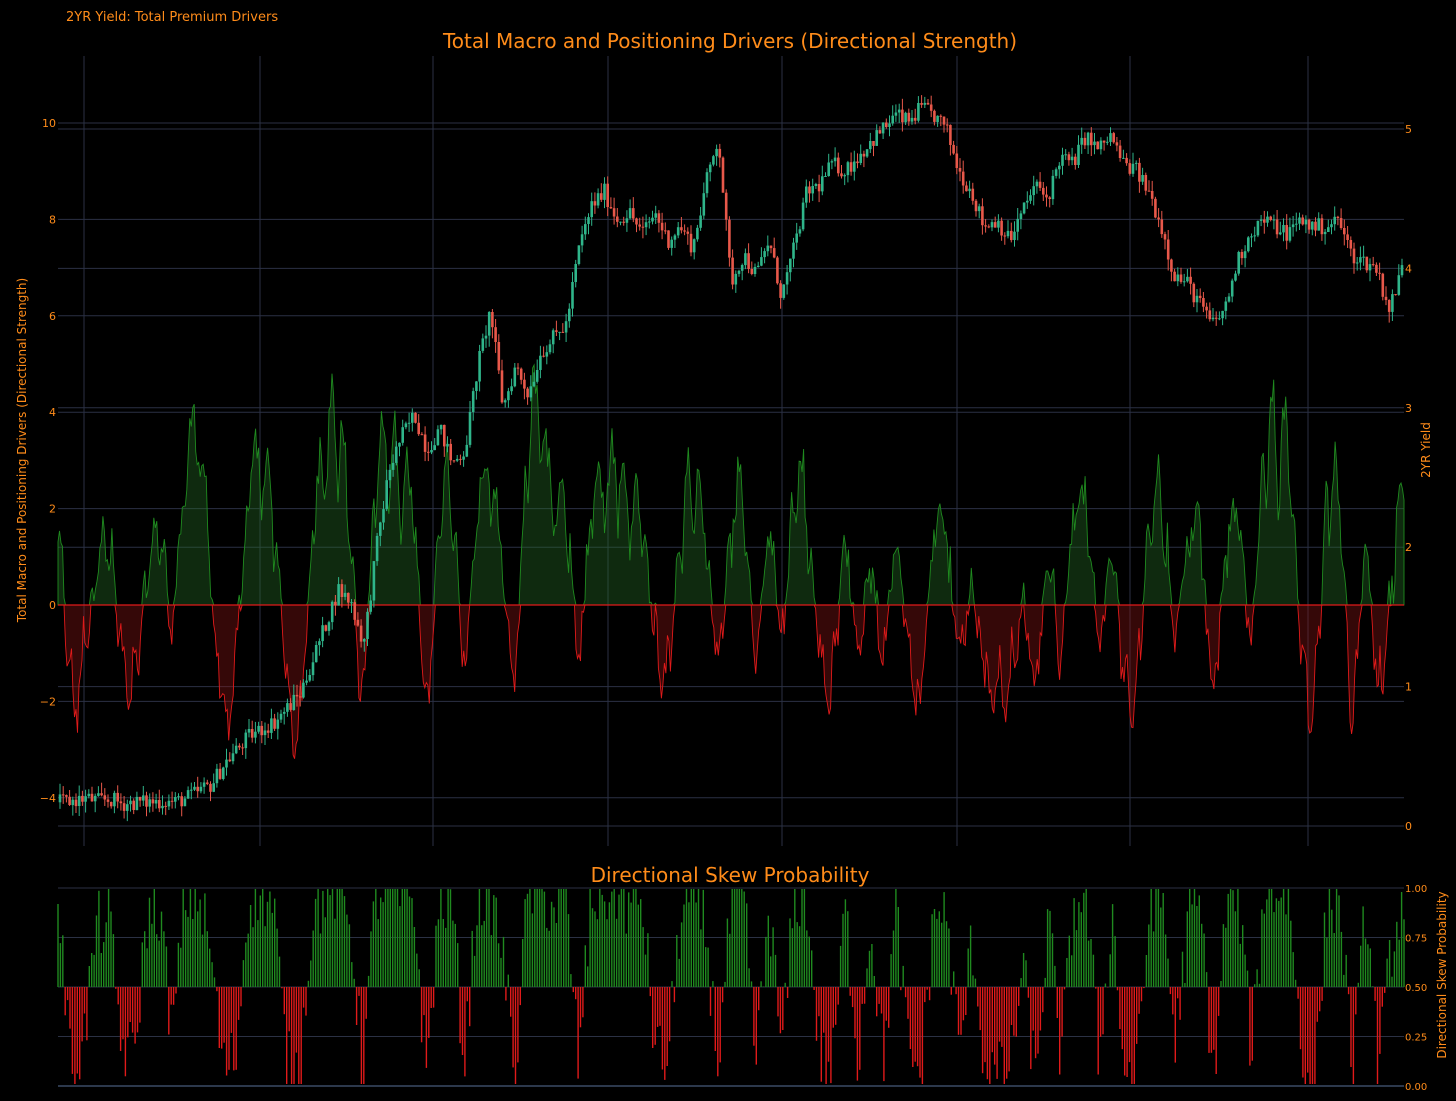 The height and width of the screenshot is (1101, 1456). I want to click on main-y-tick-label: −4, so click(48, 798).